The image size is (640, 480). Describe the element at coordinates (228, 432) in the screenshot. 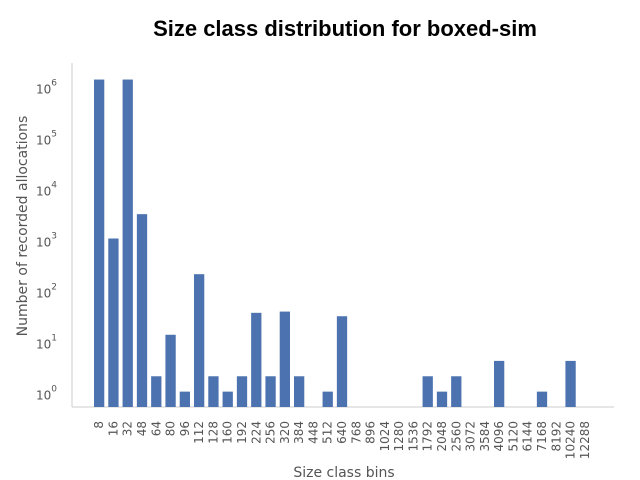

I see `x-tick-label: 160` at that location.